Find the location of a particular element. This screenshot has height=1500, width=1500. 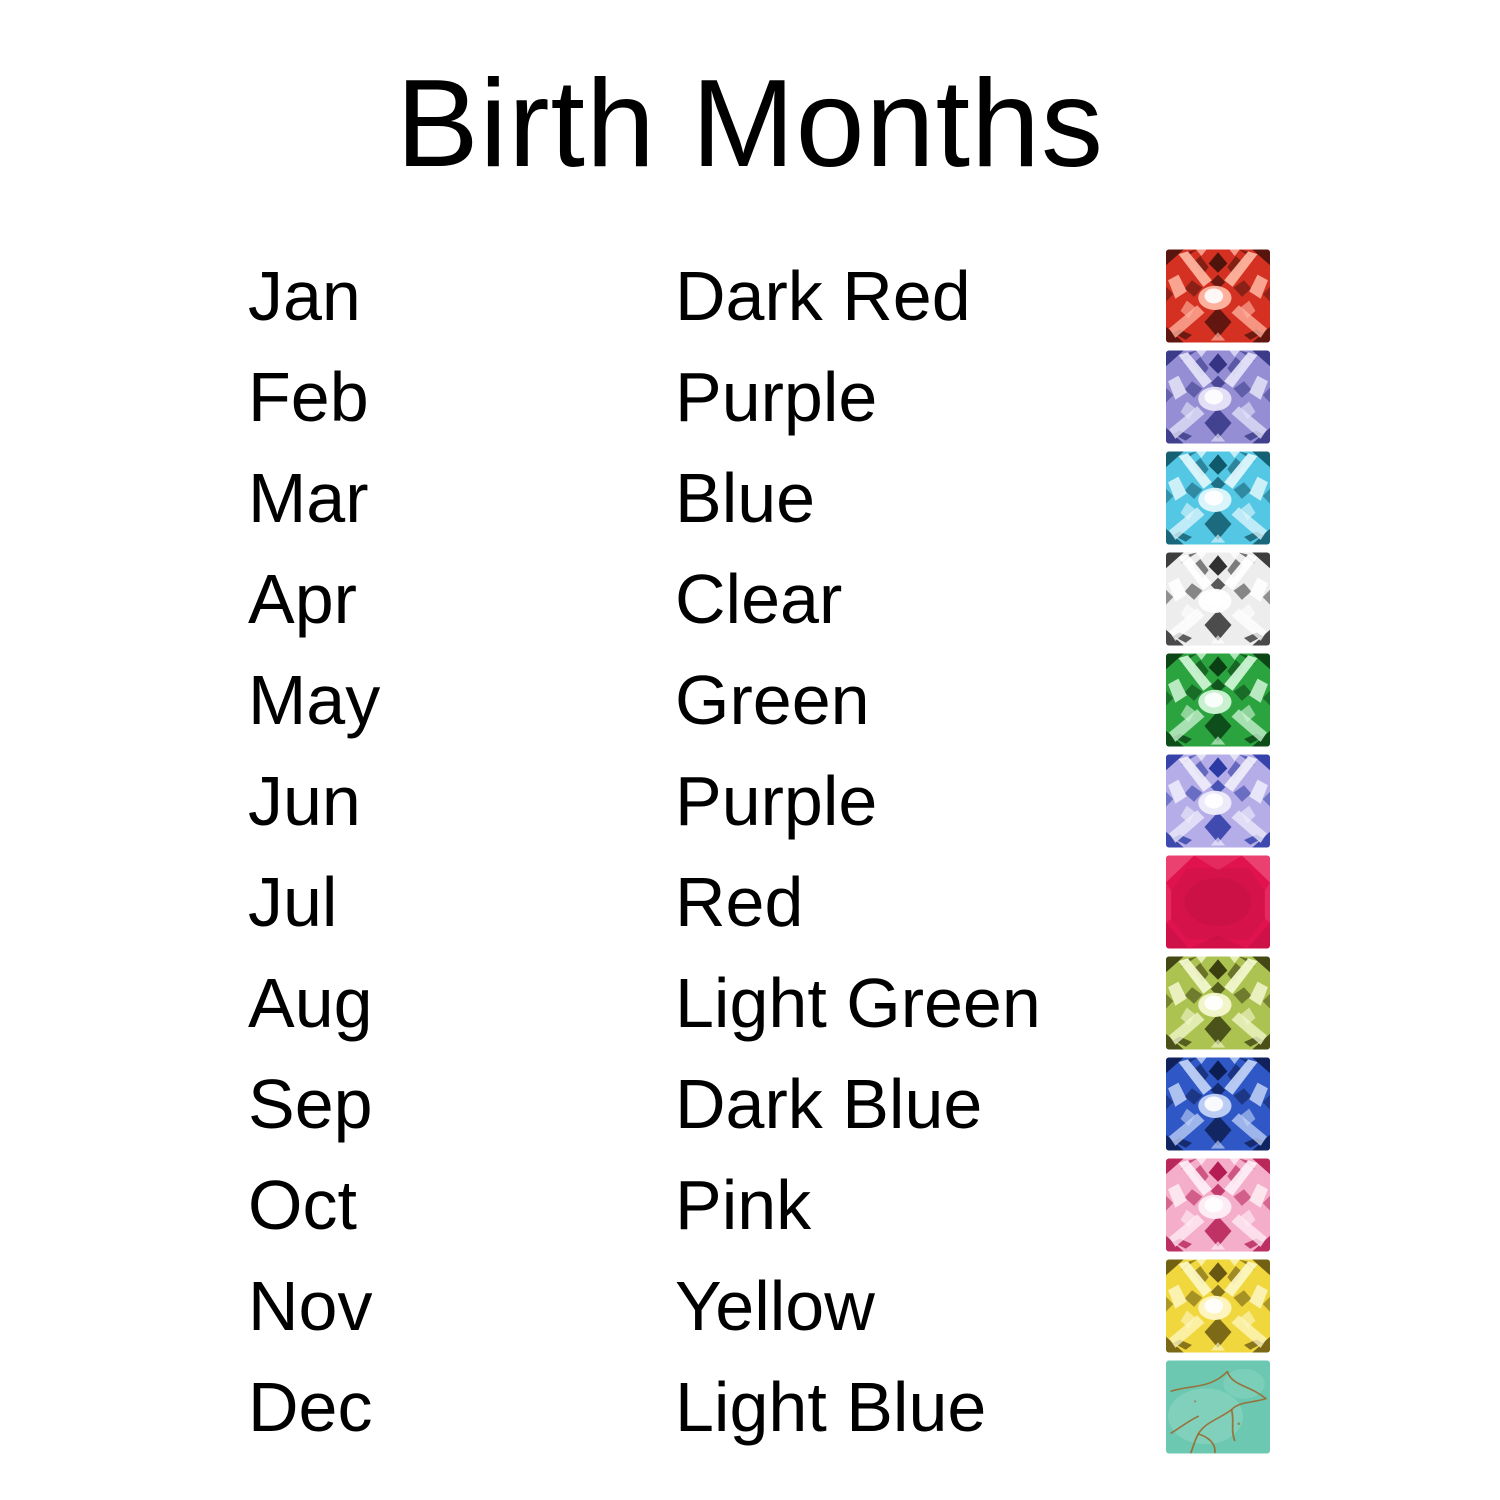

month-label: Jan is located at coordinates (304, 295).